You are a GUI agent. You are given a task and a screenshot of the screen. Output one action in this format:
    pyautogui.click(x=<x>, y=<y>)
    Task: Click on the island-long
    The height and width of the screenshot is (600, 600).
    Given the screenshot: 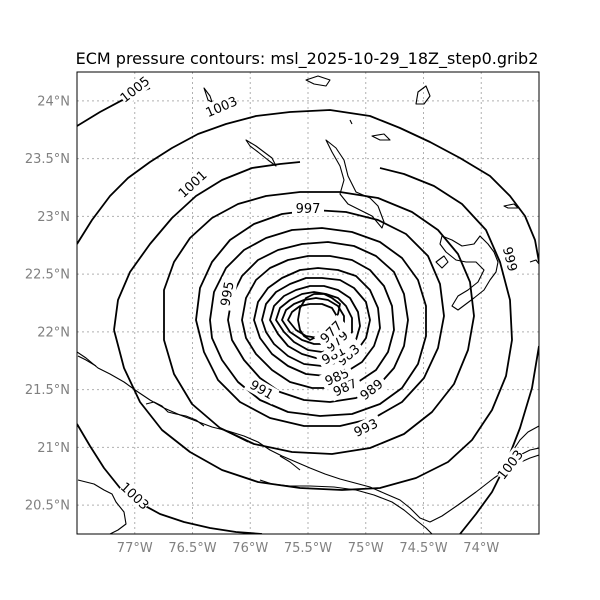 What is the action you would take?
    pyautogui.click(x=355, y=184)
    